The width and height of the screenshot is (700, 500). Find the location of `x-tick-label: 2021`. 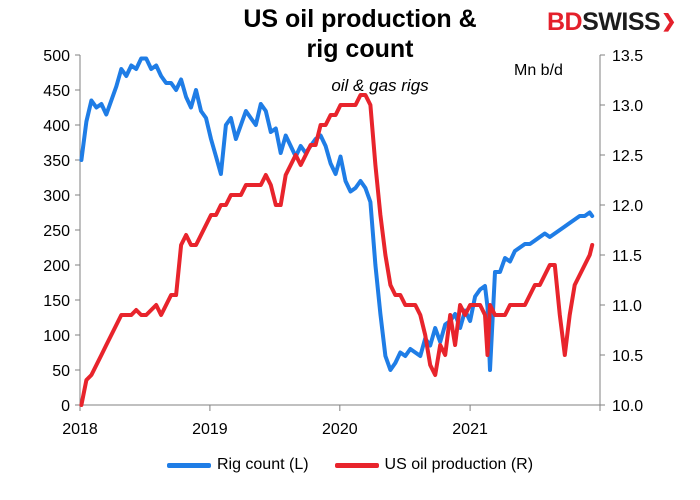

x-tick-label: 2021 is located at coordinates (470, 429).